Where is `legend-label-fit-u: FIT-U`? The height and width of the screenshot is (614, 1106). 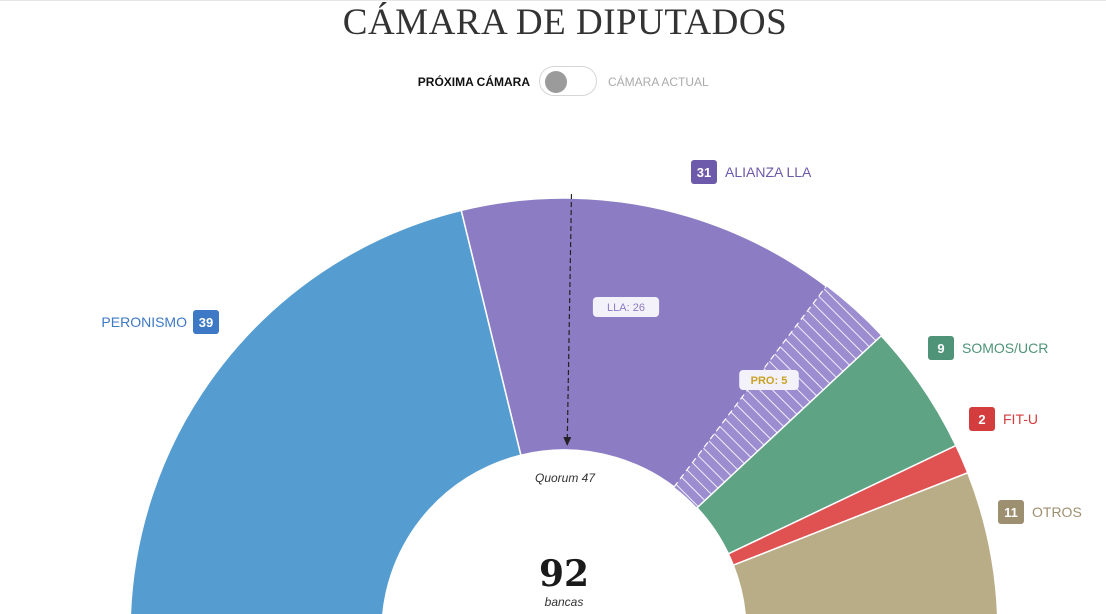 legend-label-fit-u: FIT-U is located at coordinates (1020, 419).